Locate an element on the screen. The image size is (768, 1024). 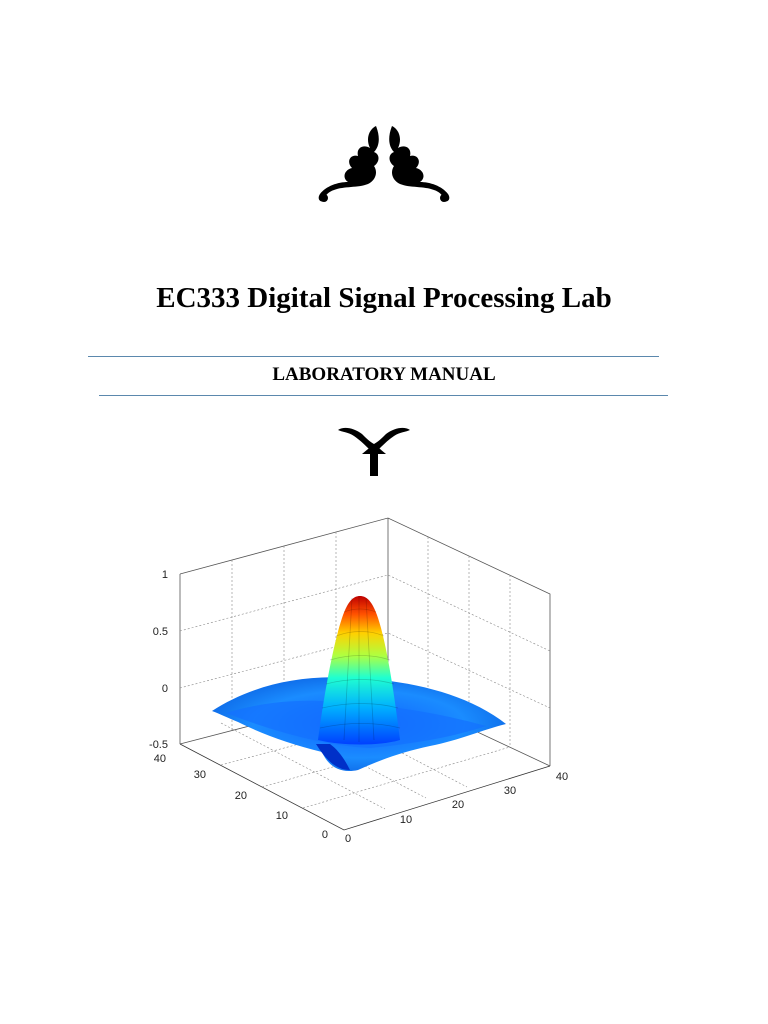
x-tick-label: 10 is located at coordinates (406, 820).